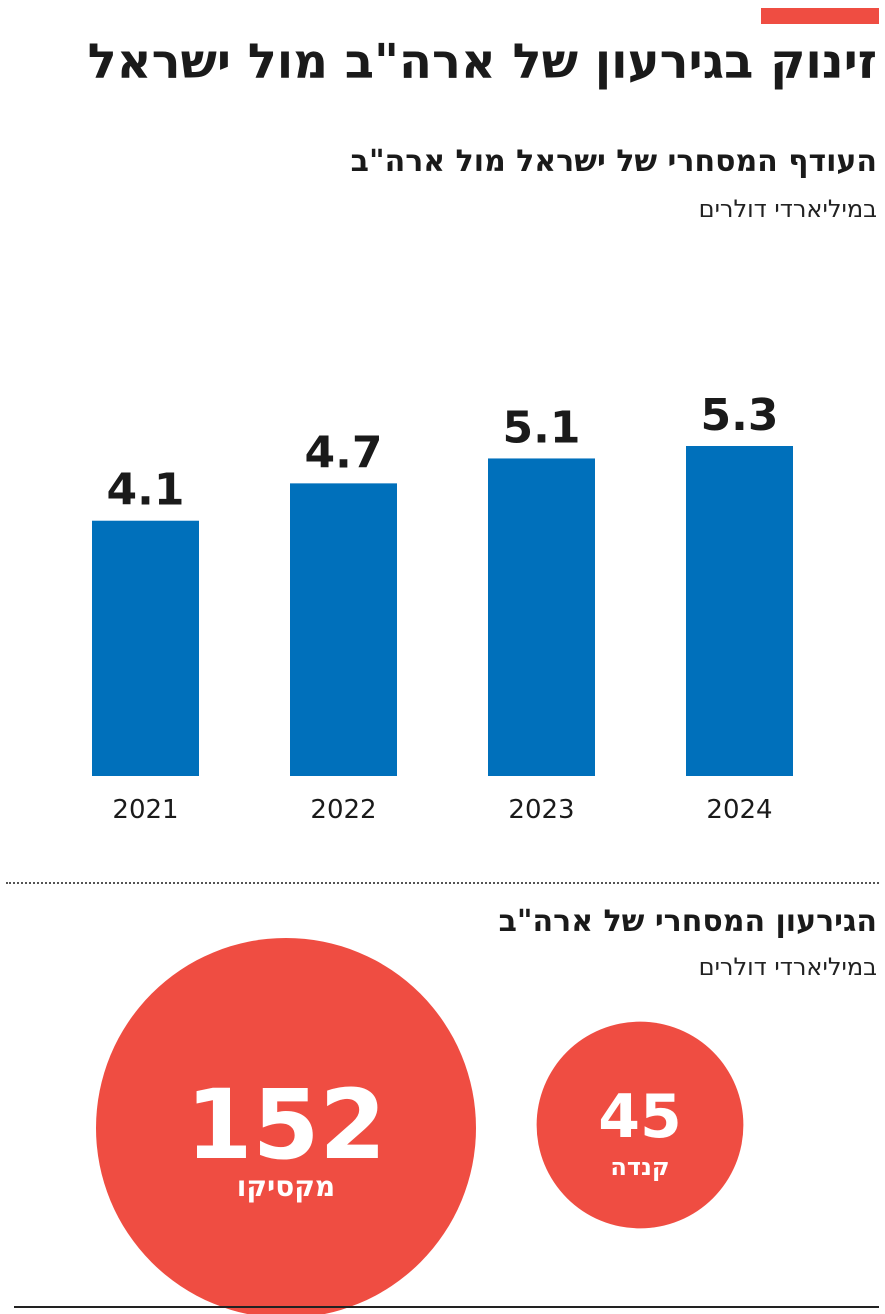 This screenshot has width=885, height=1314. I want to click on bar-2021, so click(145, 648).